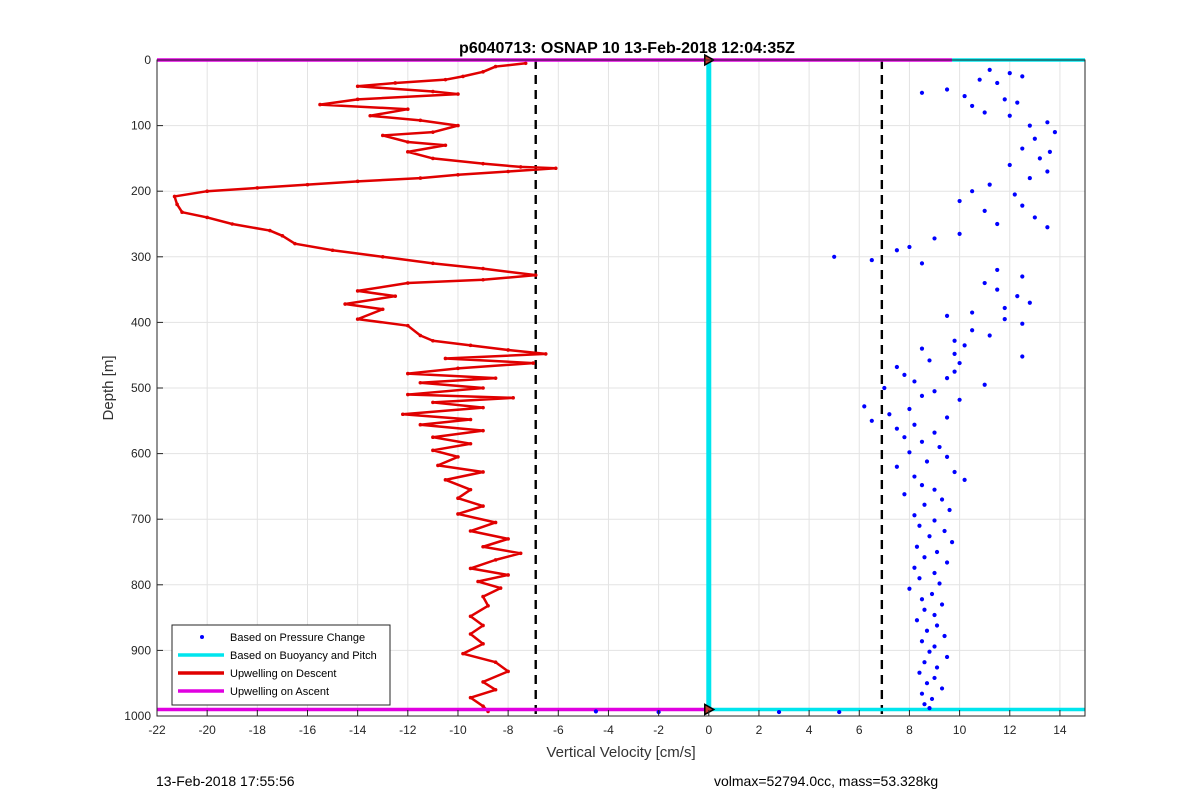  Describe the element at coordinates (859, 730) in the screenshot. I see `x-tick-label: 6` at that location.